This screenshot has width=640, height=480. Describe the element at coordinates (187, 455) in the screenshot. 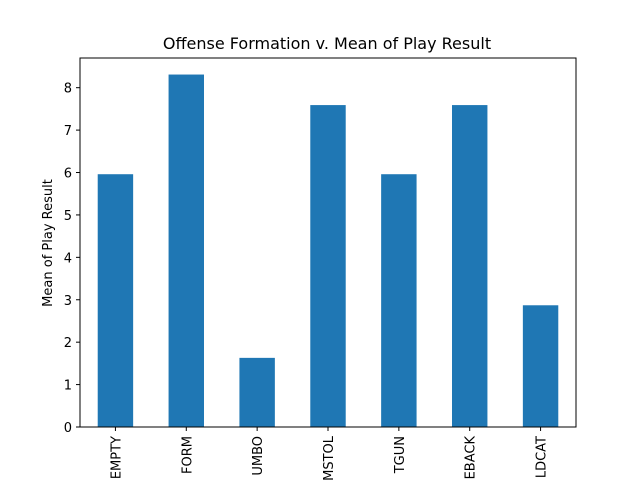

I see `x-tick-label: FORM` at that location.